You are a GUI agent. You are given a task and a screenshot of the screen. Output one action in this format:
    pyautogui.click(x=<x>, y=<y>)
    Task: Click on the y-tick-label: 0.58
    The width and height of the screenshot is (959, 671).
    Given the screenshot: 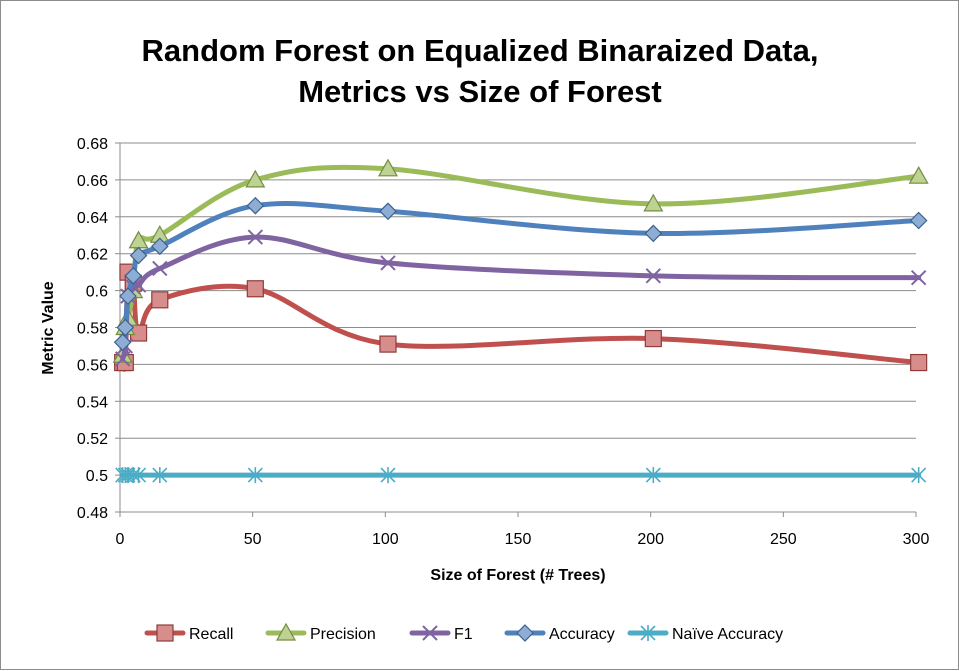 What is the action you would take?
    pyautogui.click(x=92, y=329)
    